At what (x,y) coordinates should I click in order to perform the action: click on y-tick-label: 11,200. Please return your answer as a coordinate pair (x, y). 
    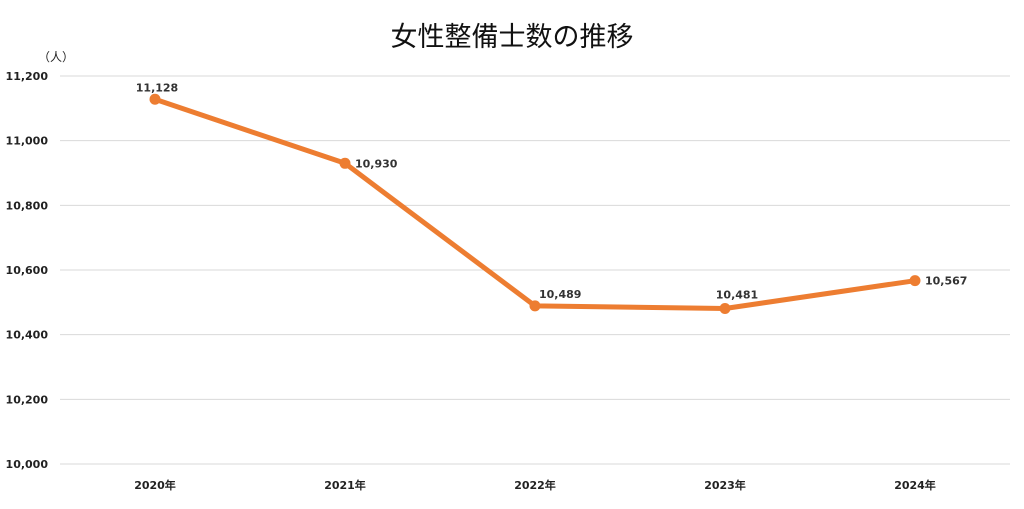
    Looking at the image, I should click on (27, 76).